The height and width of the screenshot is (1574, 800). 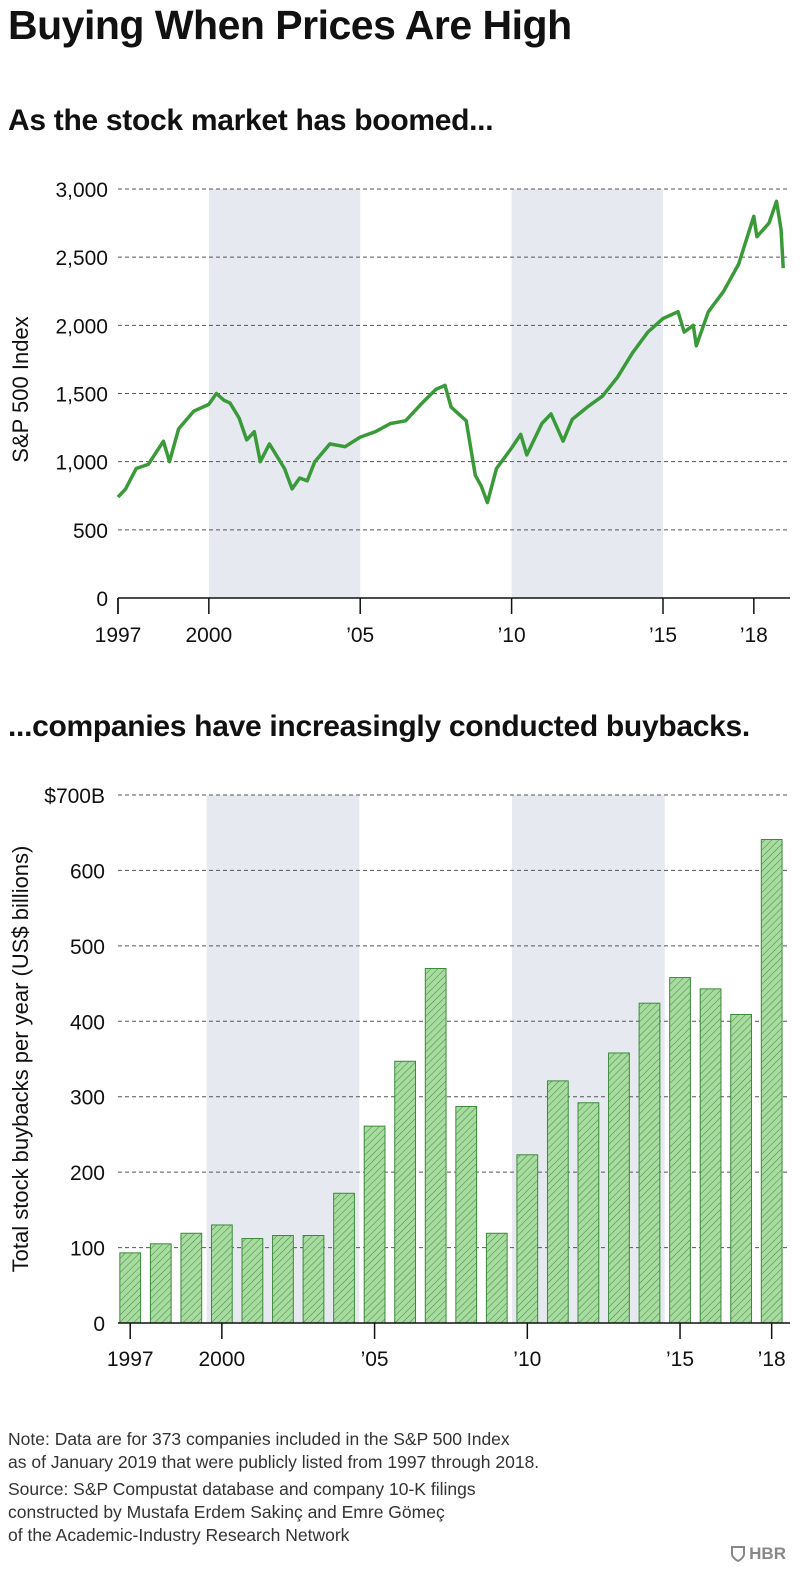 I want to click on shaded-period, so click(x=284, y=393).